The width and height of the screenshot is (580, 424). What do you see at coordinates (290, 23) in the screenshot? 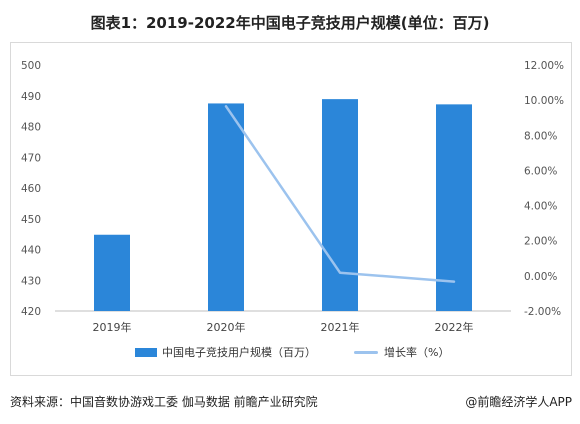
I see `chart-title: 图表1：2019-2022年中国电子竞技用户规模(单位：百万)` at bounding box center [290, 23].